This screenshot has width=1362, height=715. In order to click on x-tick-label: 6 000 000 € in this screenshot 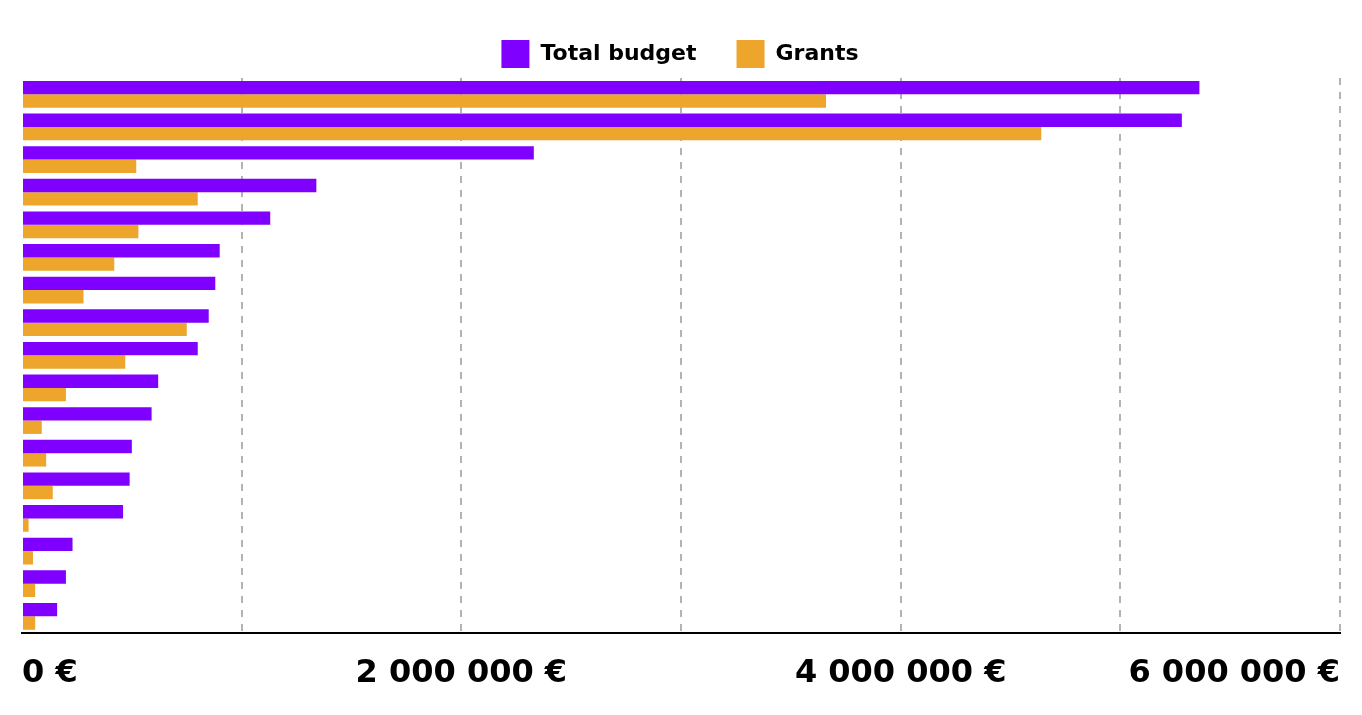, I will do `click(1234, 671)`.